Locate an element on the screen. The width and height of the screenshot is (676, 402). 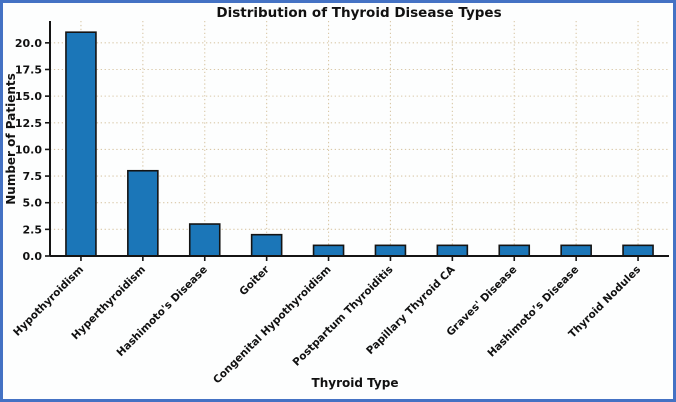
x-axis-label: Thyroid Type is located at coordinates (355, 383).